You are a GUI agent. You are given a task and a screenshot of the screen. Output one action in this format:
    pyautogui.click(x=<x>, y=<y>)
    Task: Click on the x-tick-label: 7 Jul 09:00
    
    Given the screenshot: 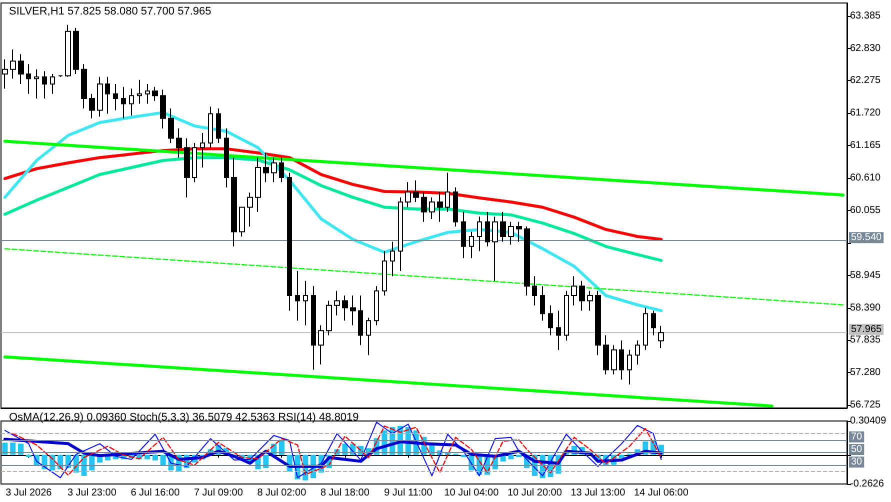 What is the action you would take?
    pyautogui.click(x=219, y=493)
    